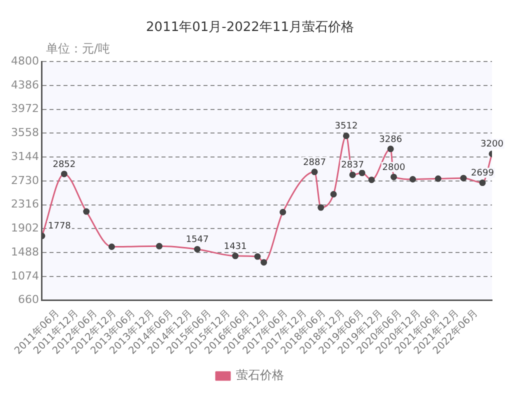  Describe the element at coordinates (24, 85) in the screenshot. I see `y-tick-label: 4386` at that location.